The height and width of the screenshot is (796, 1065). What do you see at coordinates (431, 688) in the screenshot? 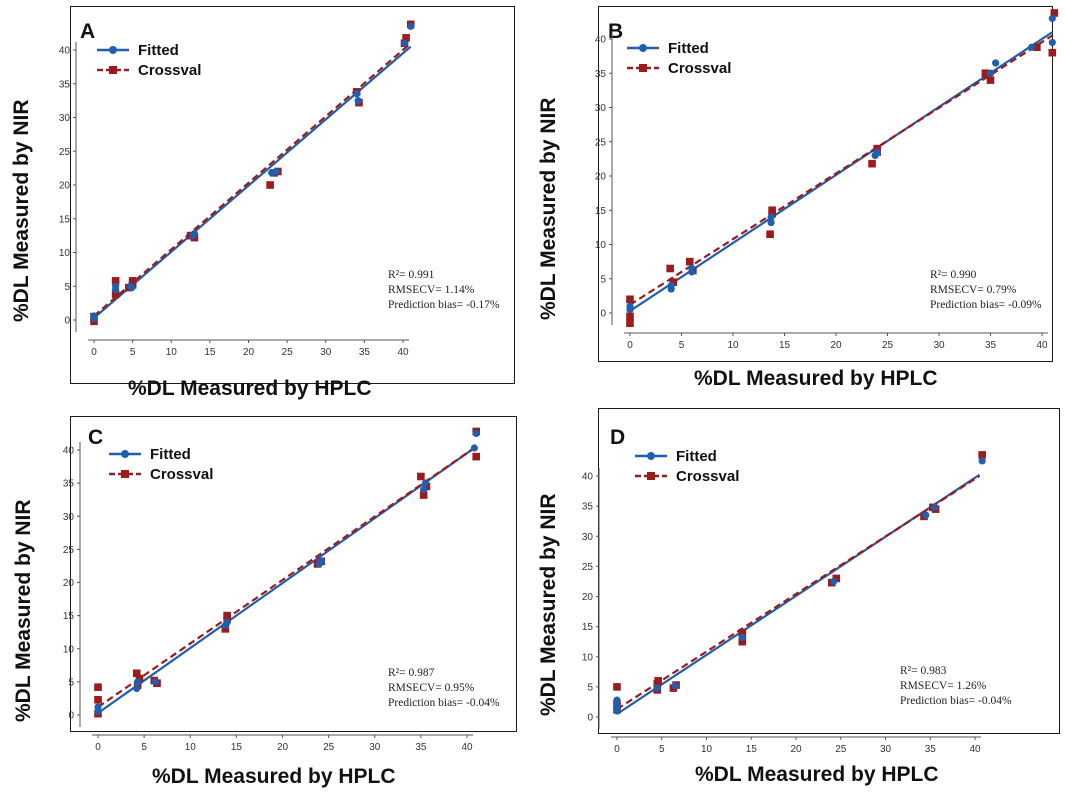
I see `rmsecv-stat: RMSECV= 0.95%` at bounding box center [431, 688].